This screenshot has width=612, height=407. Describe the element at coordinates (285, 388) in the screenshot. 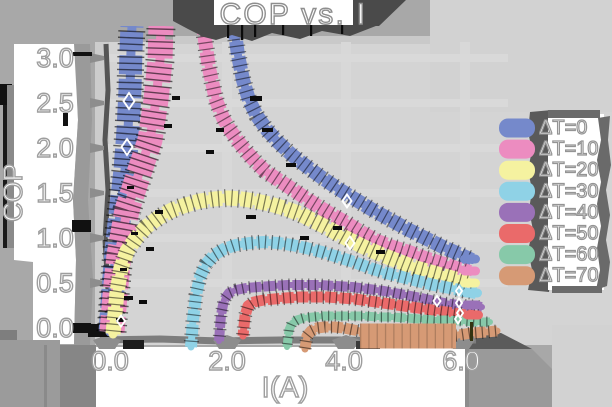

I see `svg-text: I(A)` at that location.